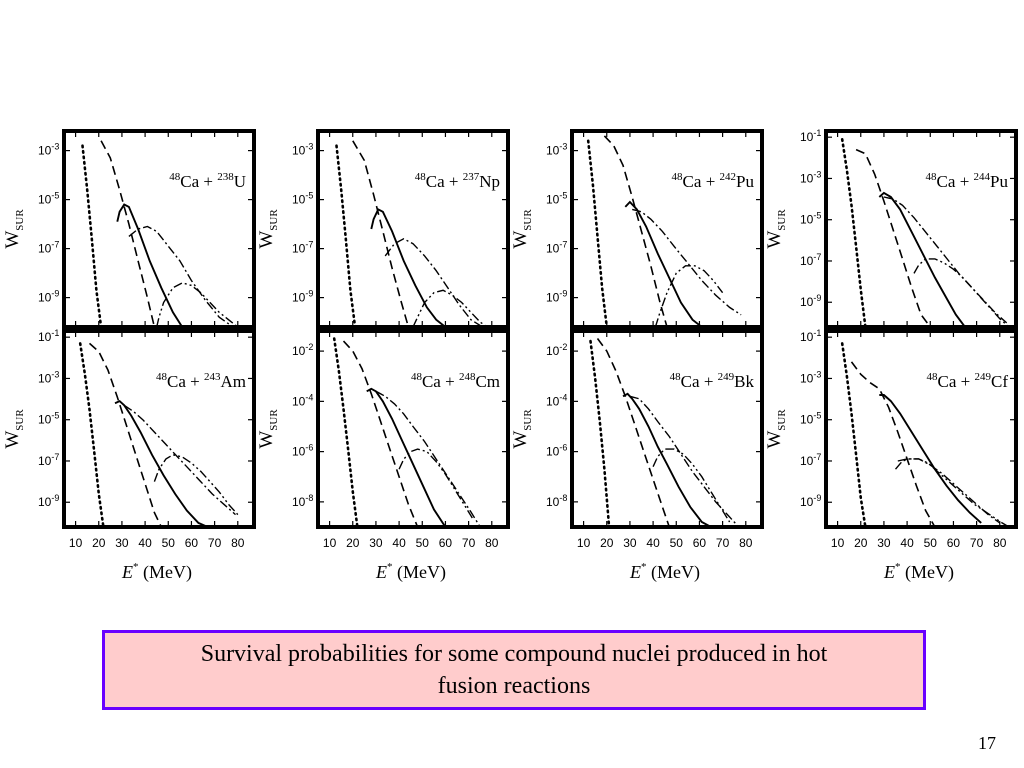 This screenshot has width=1024, height=768. Describe the element at coordinates (212, 377) in the screenshot. I see `target-mass: 243` at that location.